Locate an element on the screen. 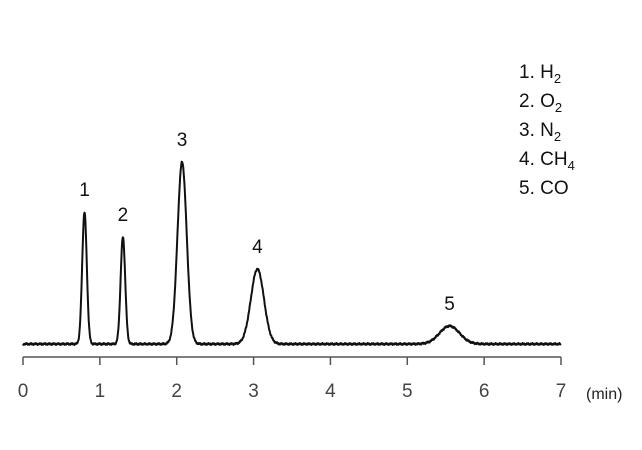  x-tick-label-6: 6 is located at coordinates (484, 391).